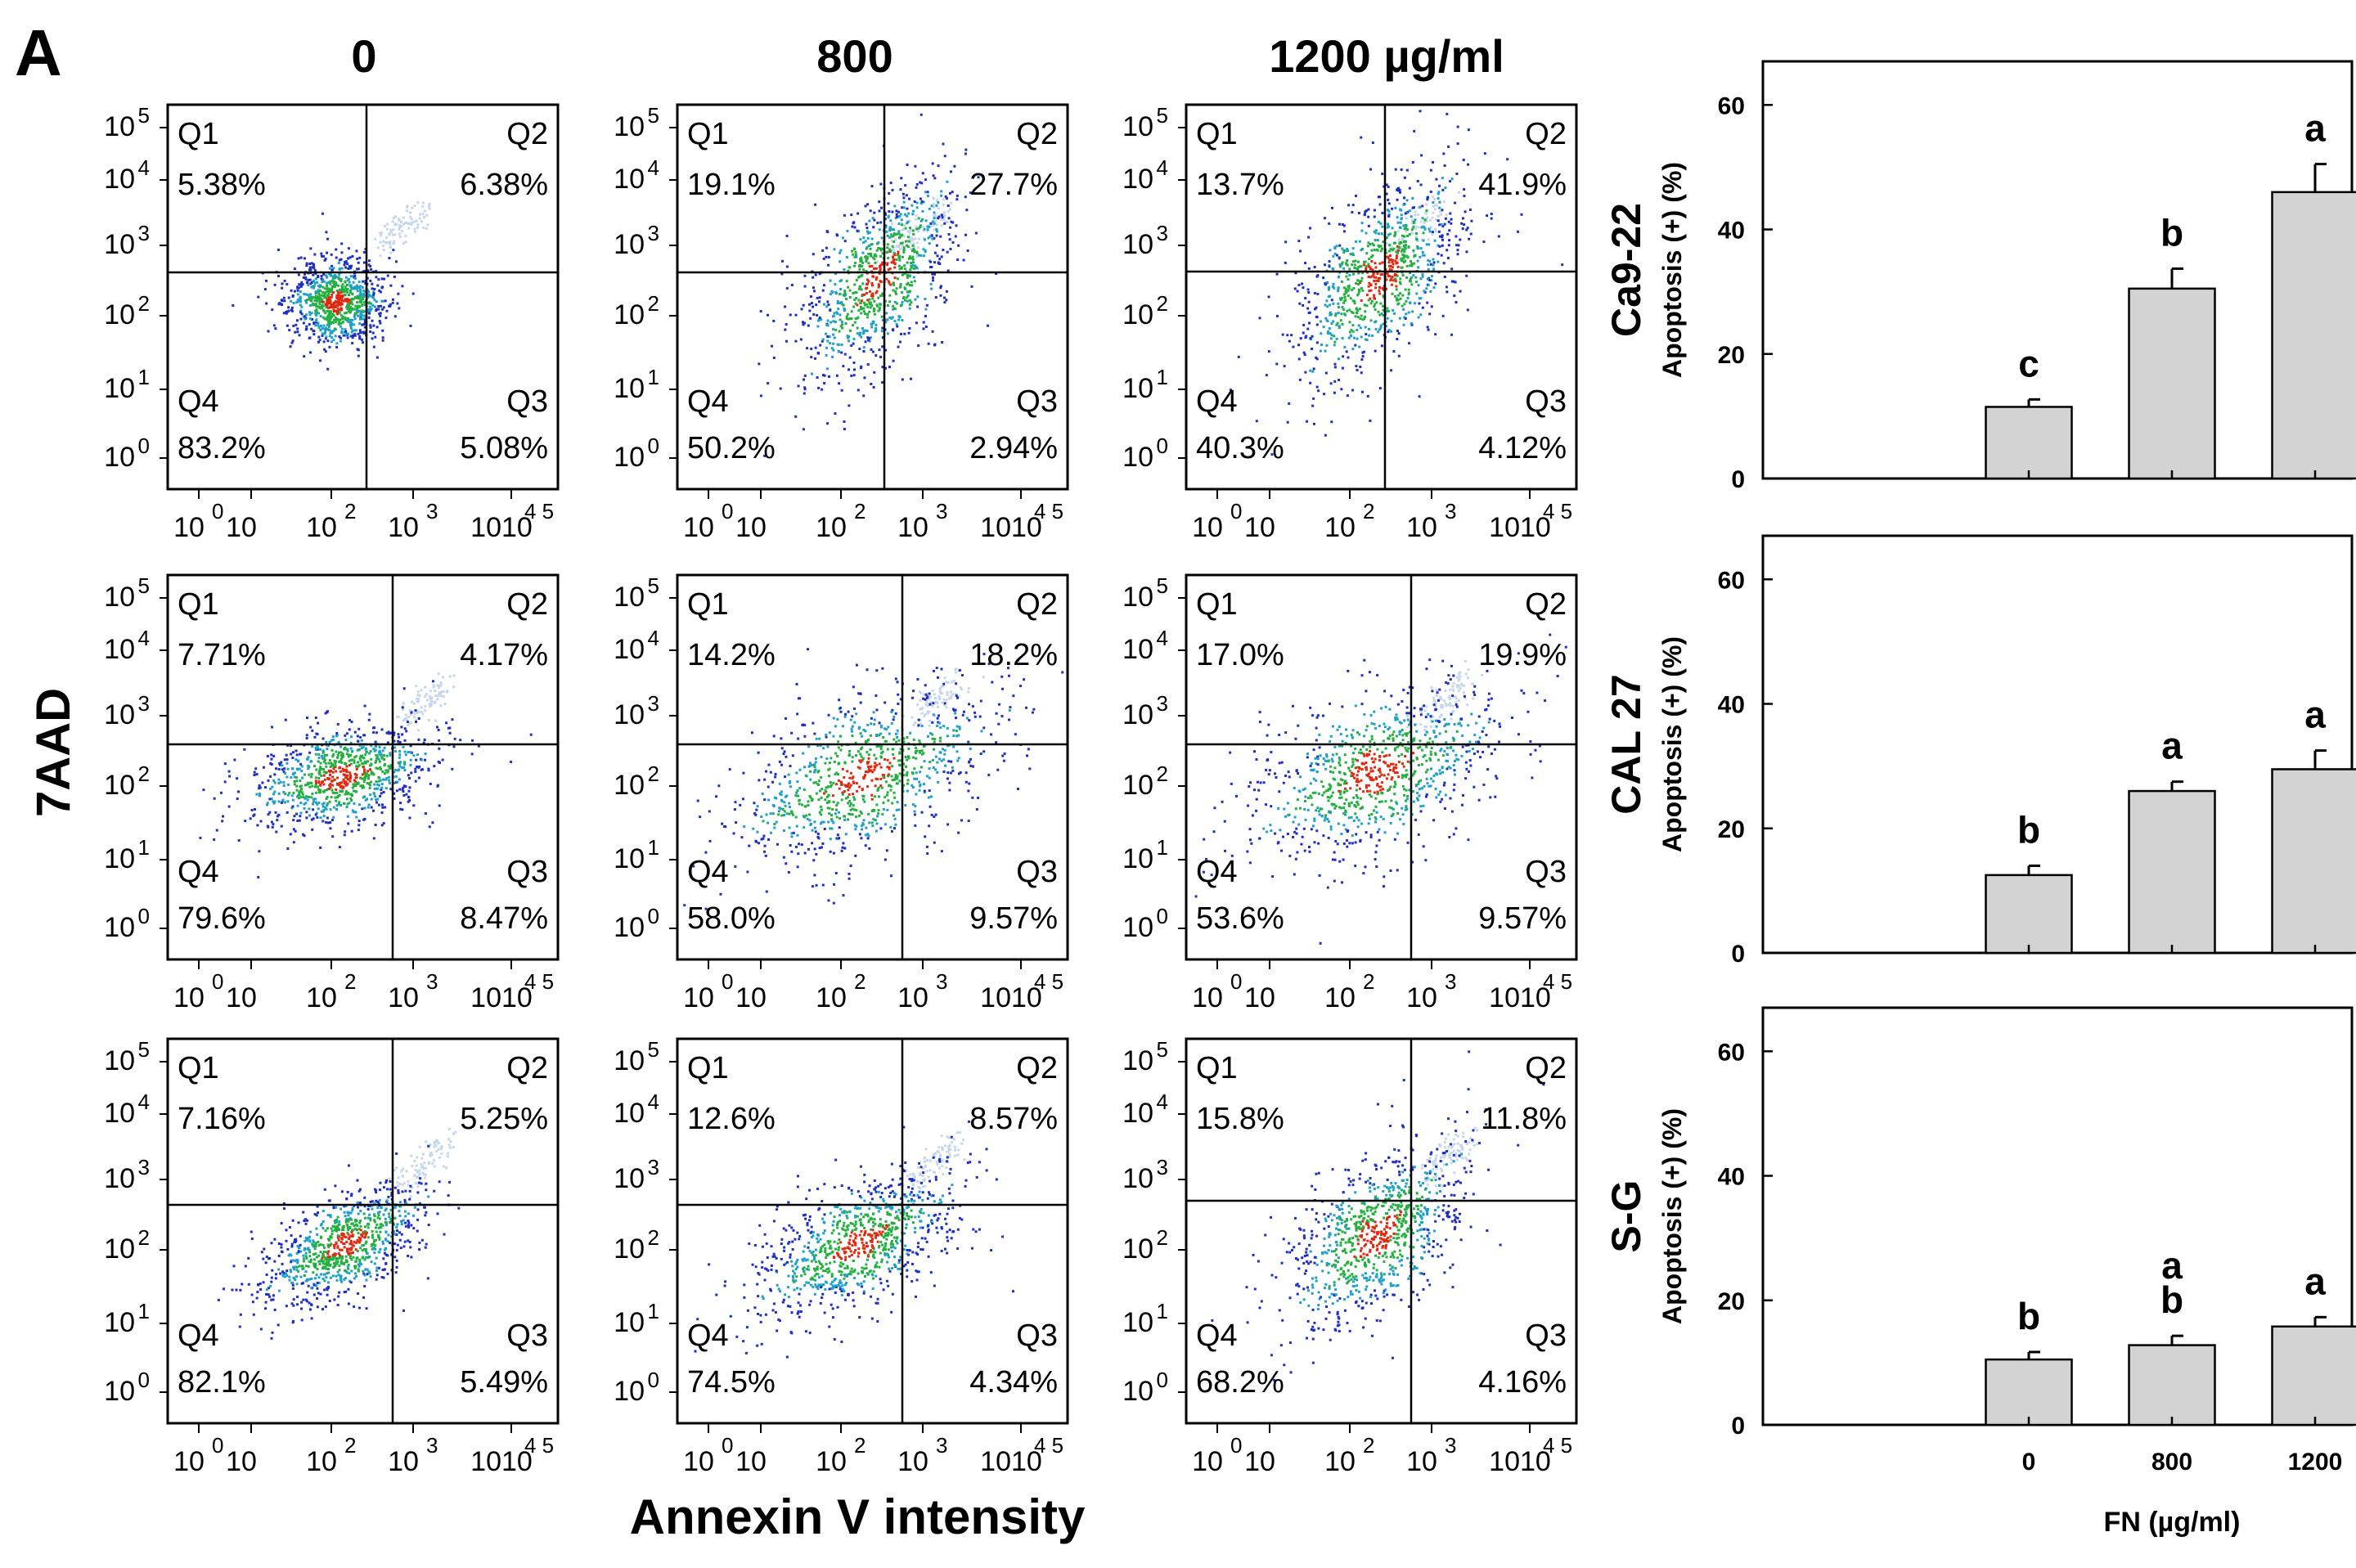 The width and height of the screenshot is (2356, 1568). Describe the element at coordinates (1524, 1119) in the screenshot. I see `quadrant-q2-value: 11.8%` at that location.